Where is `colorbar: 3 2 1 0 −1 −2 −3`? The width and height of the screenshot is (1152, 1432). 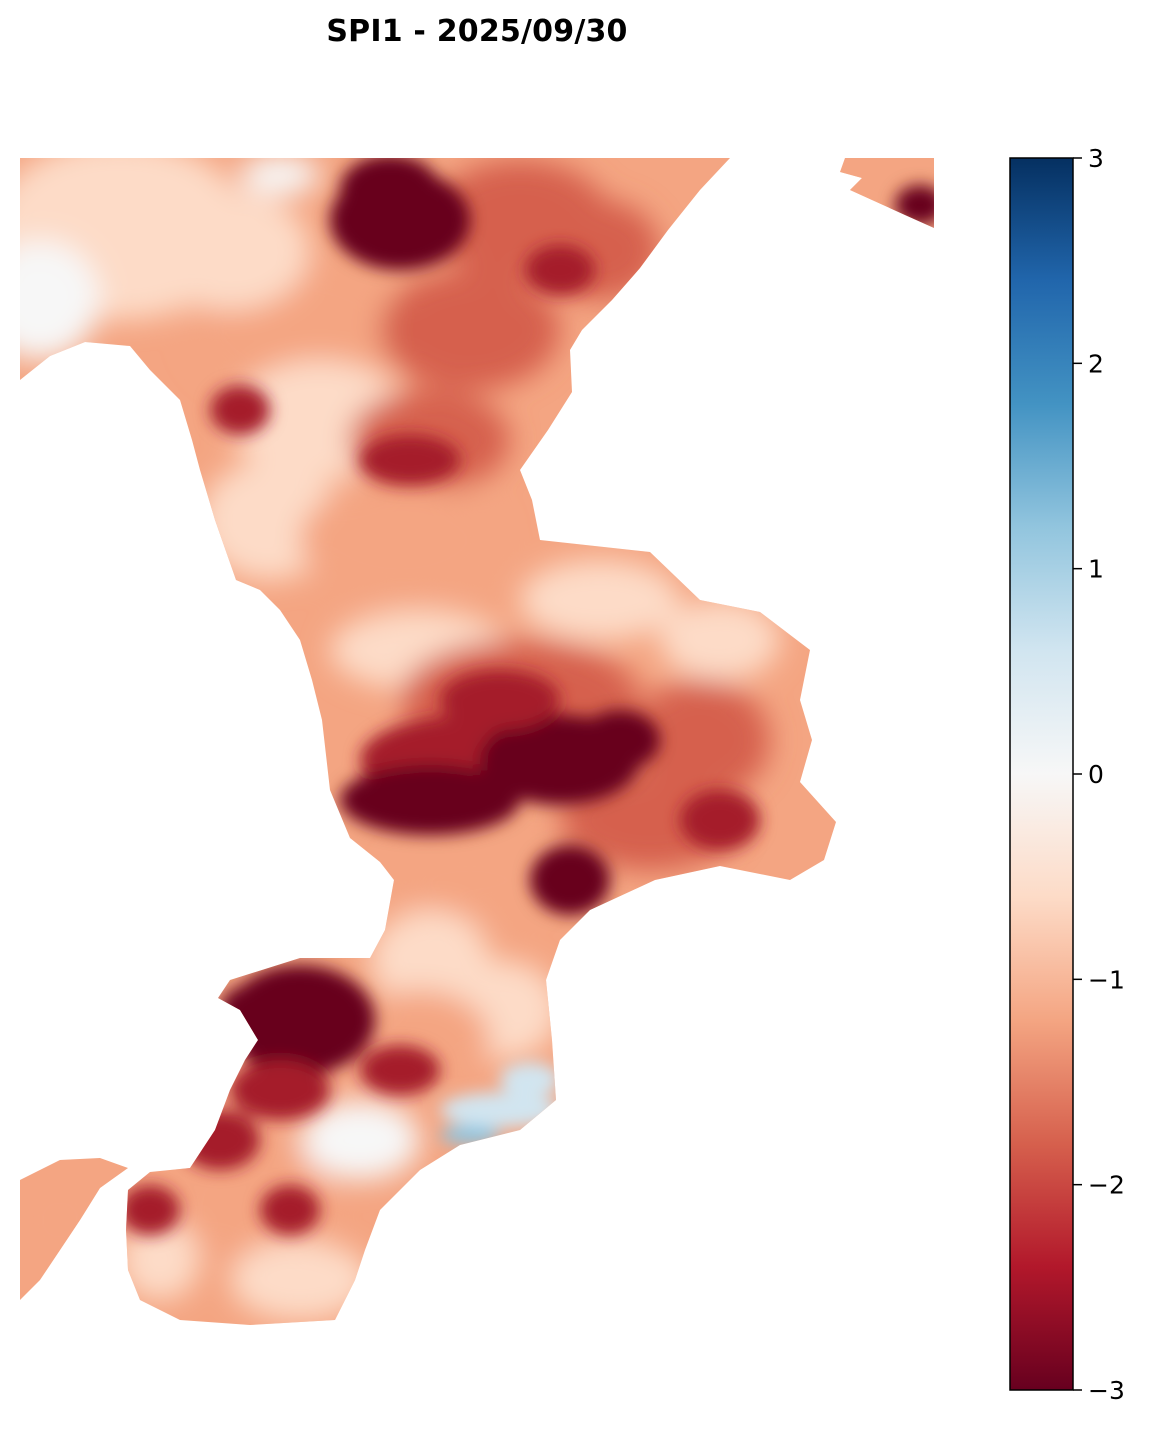
colorbar: 3 2 1 0 −1 −2 −3 is located at coordinates (1071, 775).